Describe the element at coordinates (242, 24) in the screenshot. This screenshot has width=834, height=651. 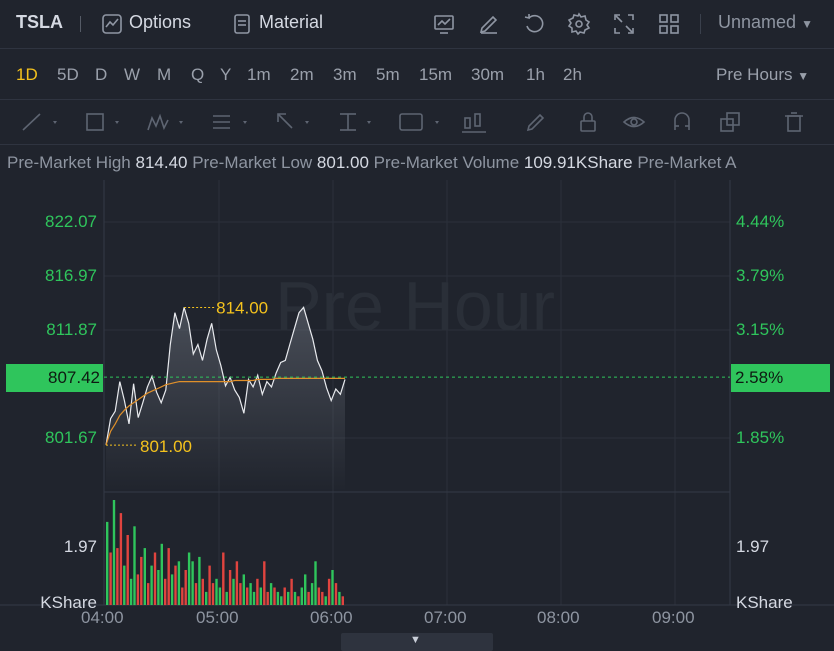
I see `material-icon` at that location.